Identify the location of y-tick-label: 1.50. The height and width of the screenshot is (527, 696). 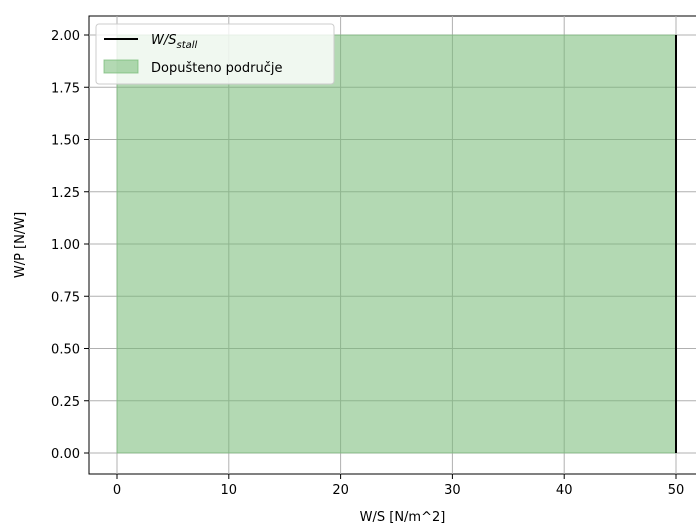
(65, 141).